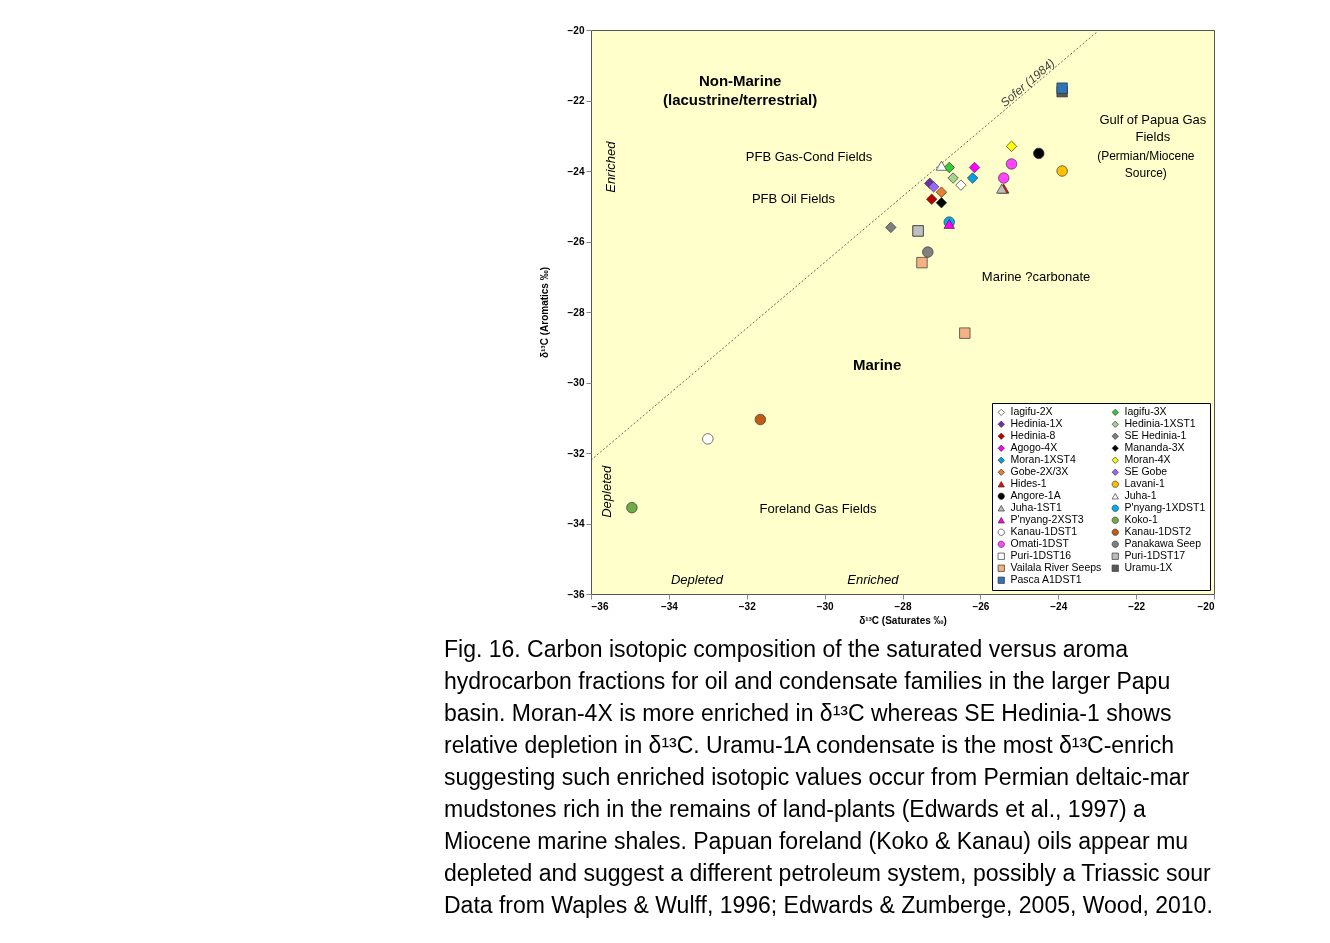 The image size is (1330, 943). I want to click on legend-label: Iagifu-2X, so click(1031, 411).